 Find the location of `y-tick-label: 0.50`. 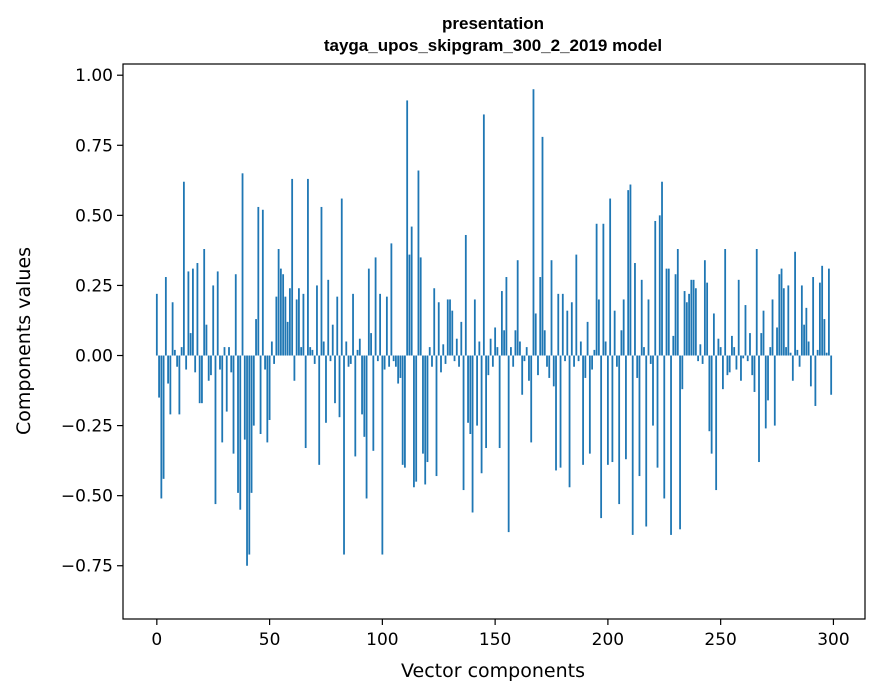

y-tick-label: 0.50 is located at coordinates (94, 216).